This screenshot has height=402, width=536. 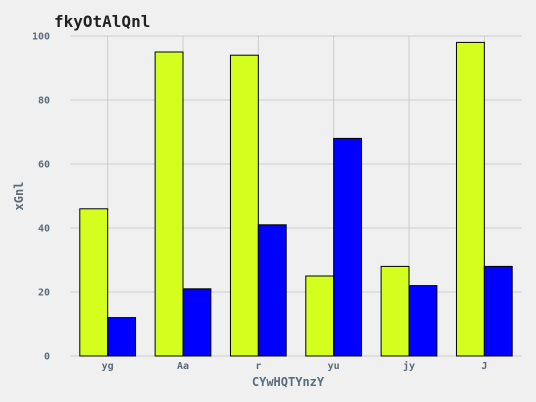 I want to click on chart-title: fkyOtAlQnl, so click(x=102, y=21).